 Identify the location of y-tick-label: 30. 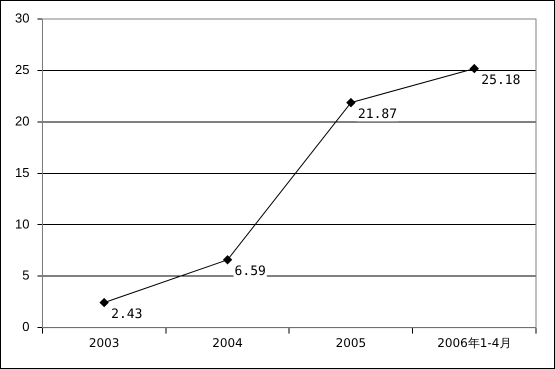
(22, 18).